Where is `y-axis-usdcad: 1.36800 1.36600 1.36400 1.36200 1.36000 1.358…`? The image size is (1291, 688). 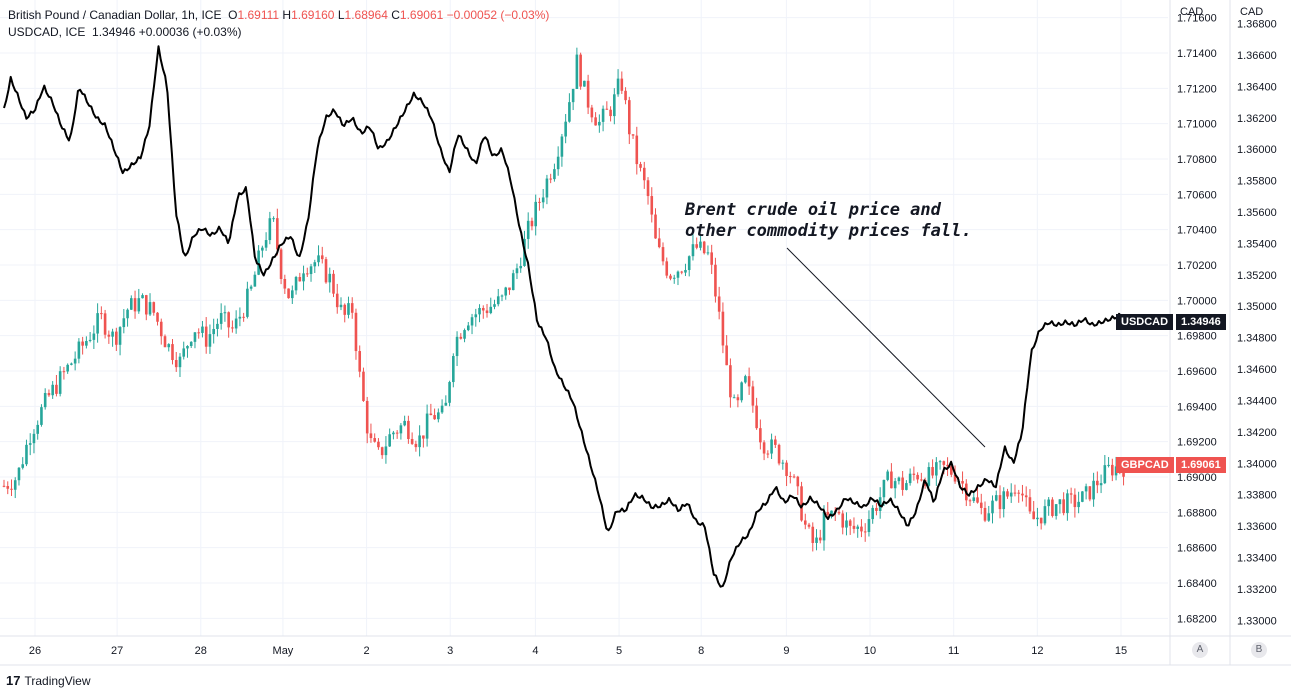
y-axis-usdcad: 1.36800 1.36600 1.36400 1.36200 1.36000 1.358… is located at coordinates (1257, 323).